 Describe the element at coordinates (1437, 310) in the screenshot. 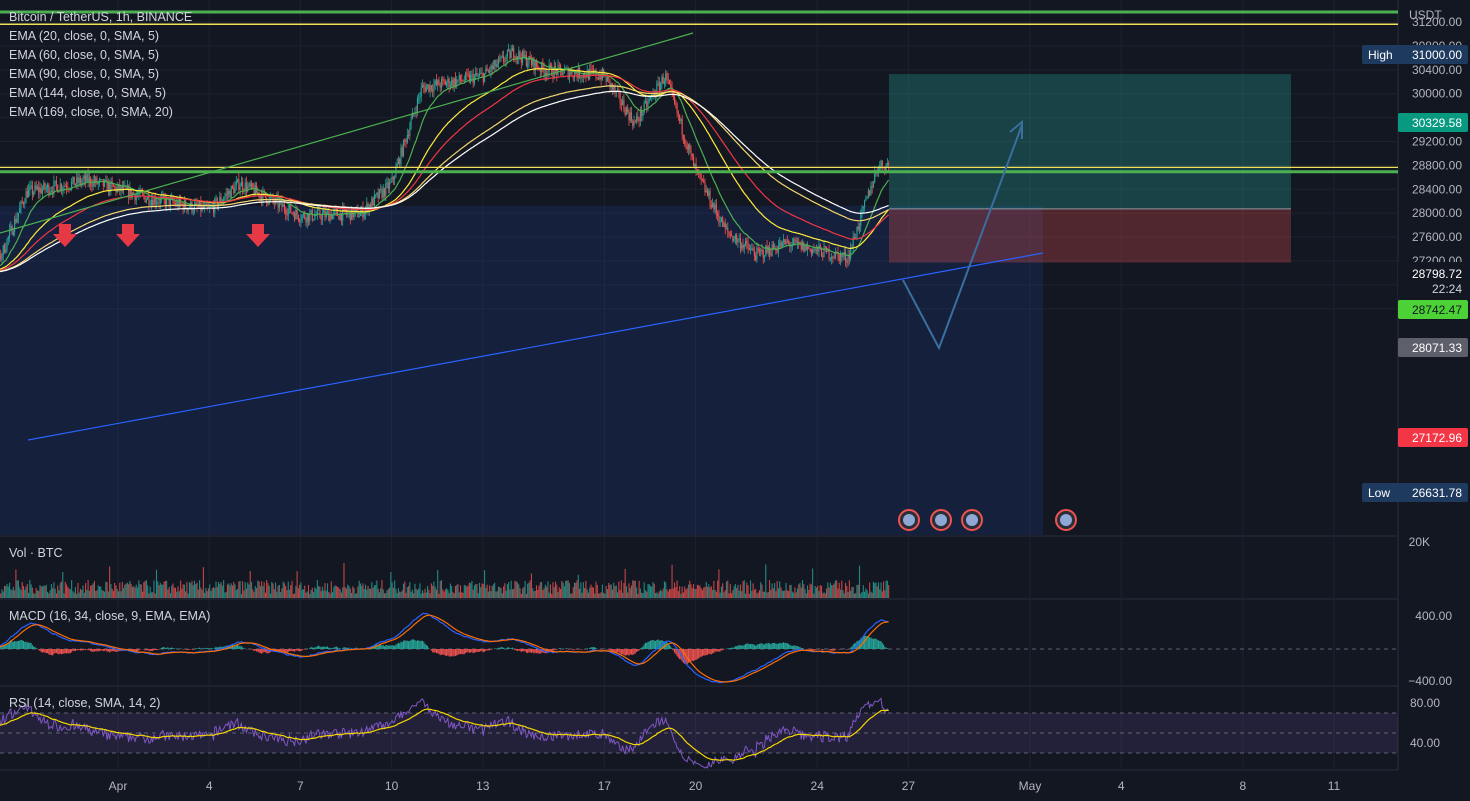

I see `ema-price-tag: 28742.47` at that location.